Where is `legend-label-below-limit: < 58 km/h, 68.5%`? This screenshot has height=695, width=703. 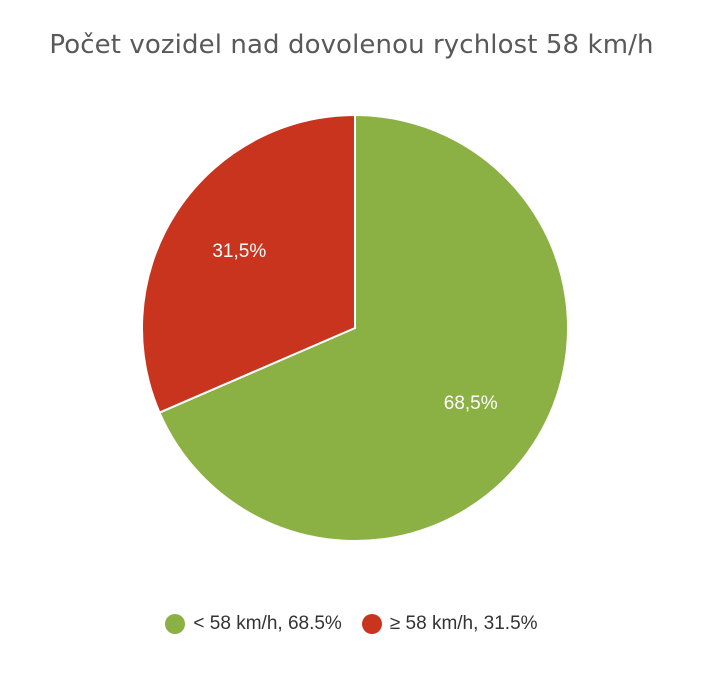 legend-label-below-limit: < 58 km/h, 68.5% is located at coordinates (267, 623).